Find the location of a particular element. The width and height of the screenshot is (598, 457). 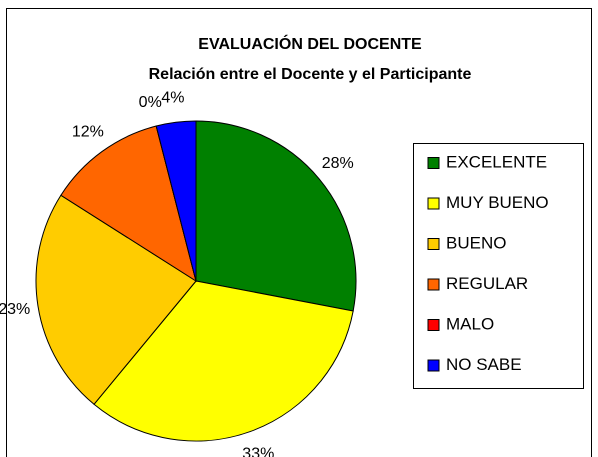

data-label: 28% is located at coordinates (338, 163).